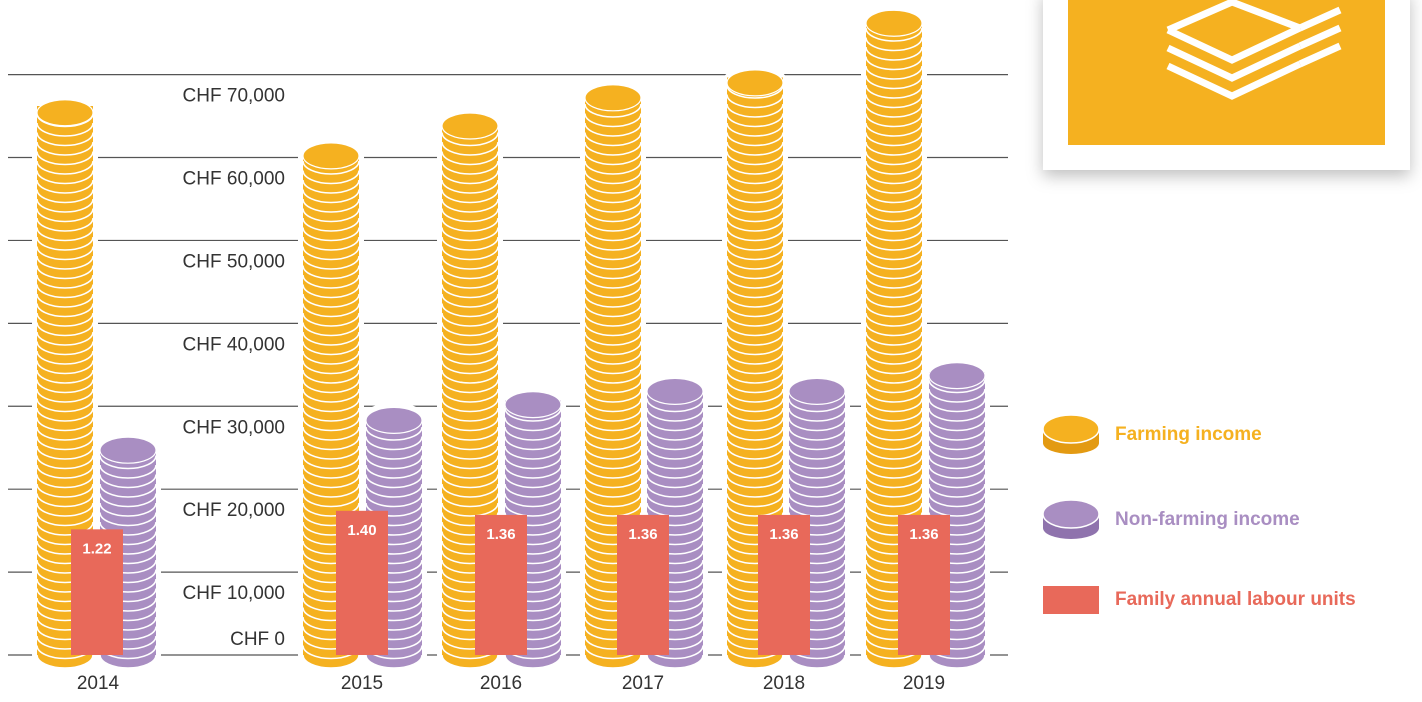 This screenshot has width=1422, height=702. What do you see at coordinates (361, 530) in the screenshot?
I see `bar-label: 1.40` at bounding box center [361, 530].